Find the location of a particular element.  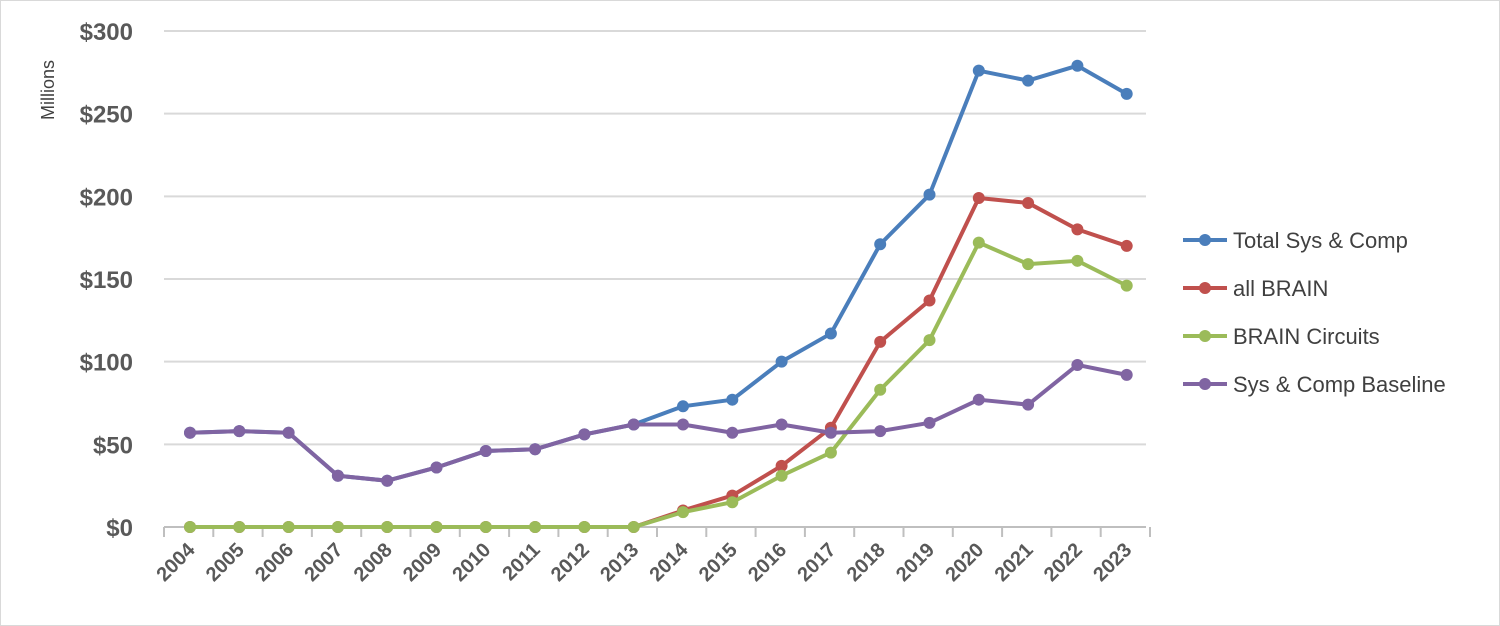

series-line is located at coordinates (658, 422).